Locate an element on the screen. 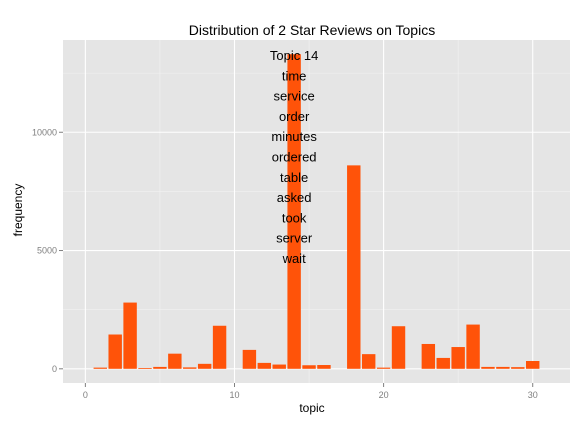 Image resolution: width=583 pixels, height=430 pixels. y-tick-label: 5000 is located at coordinates (47, 251).